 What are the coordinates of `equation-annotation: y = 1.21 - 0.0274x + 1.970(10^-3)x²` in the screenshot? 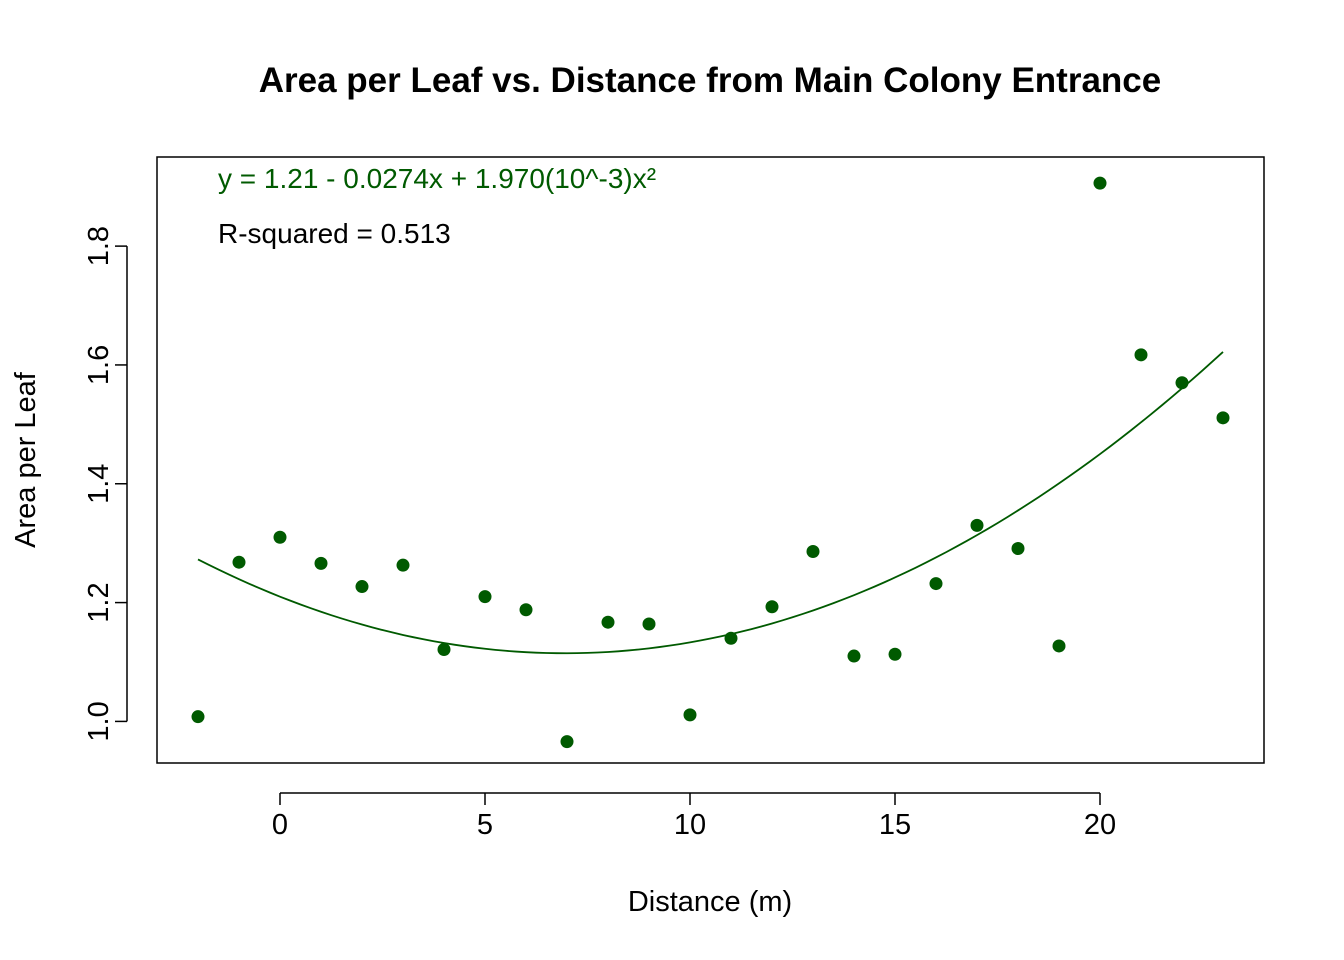 It's located at (437, 178).